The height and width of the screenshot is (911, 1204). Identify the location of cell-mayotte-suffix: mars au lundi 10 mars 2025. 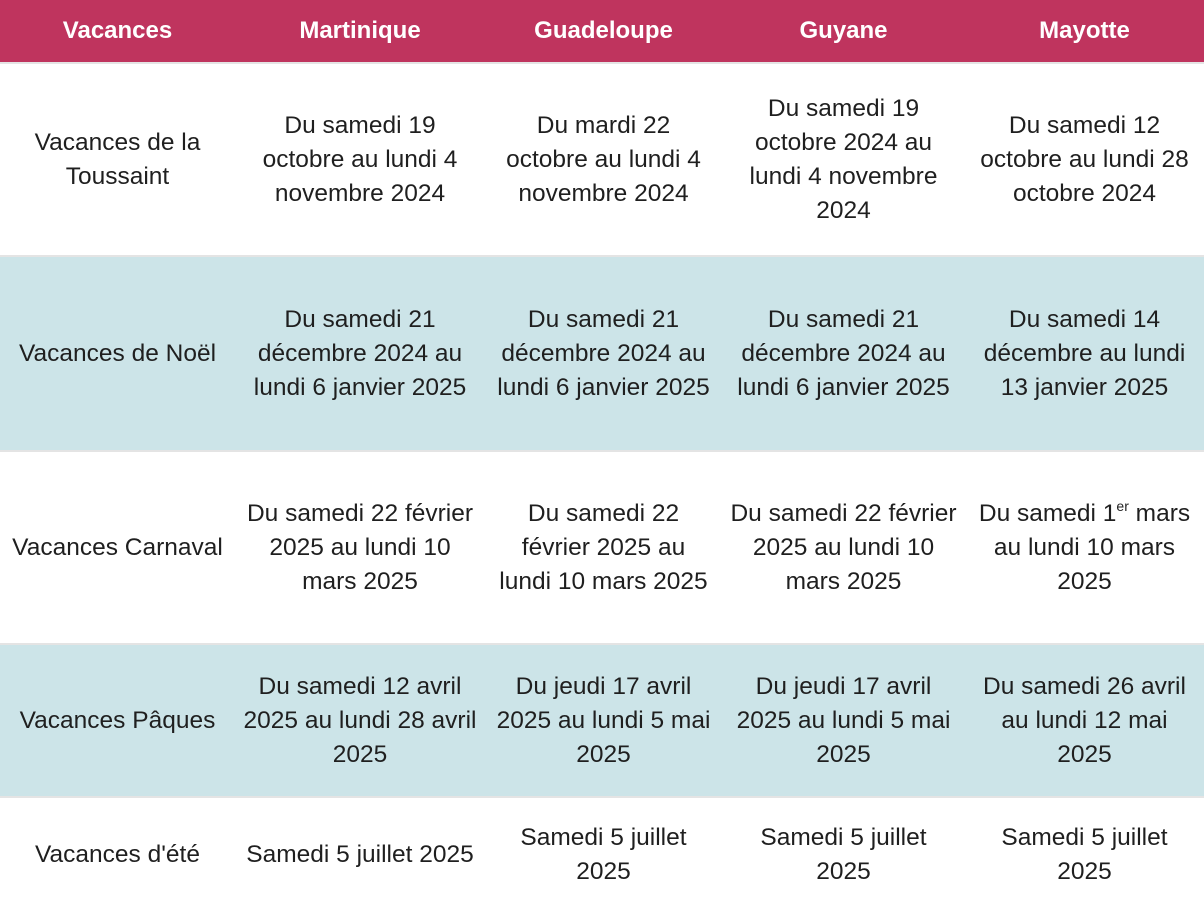
(1092, 547).